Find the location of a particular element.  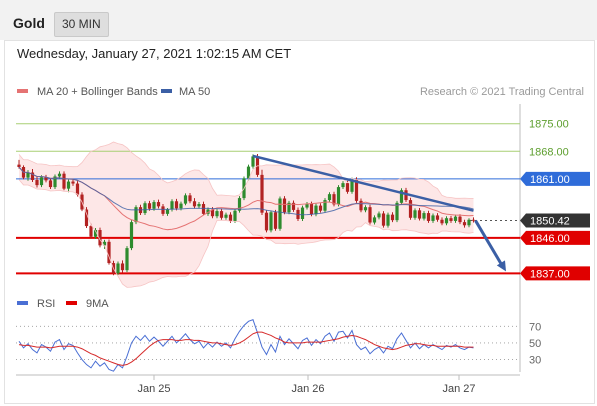

ma50-legend-swatch is located at coordinates (166, 91).